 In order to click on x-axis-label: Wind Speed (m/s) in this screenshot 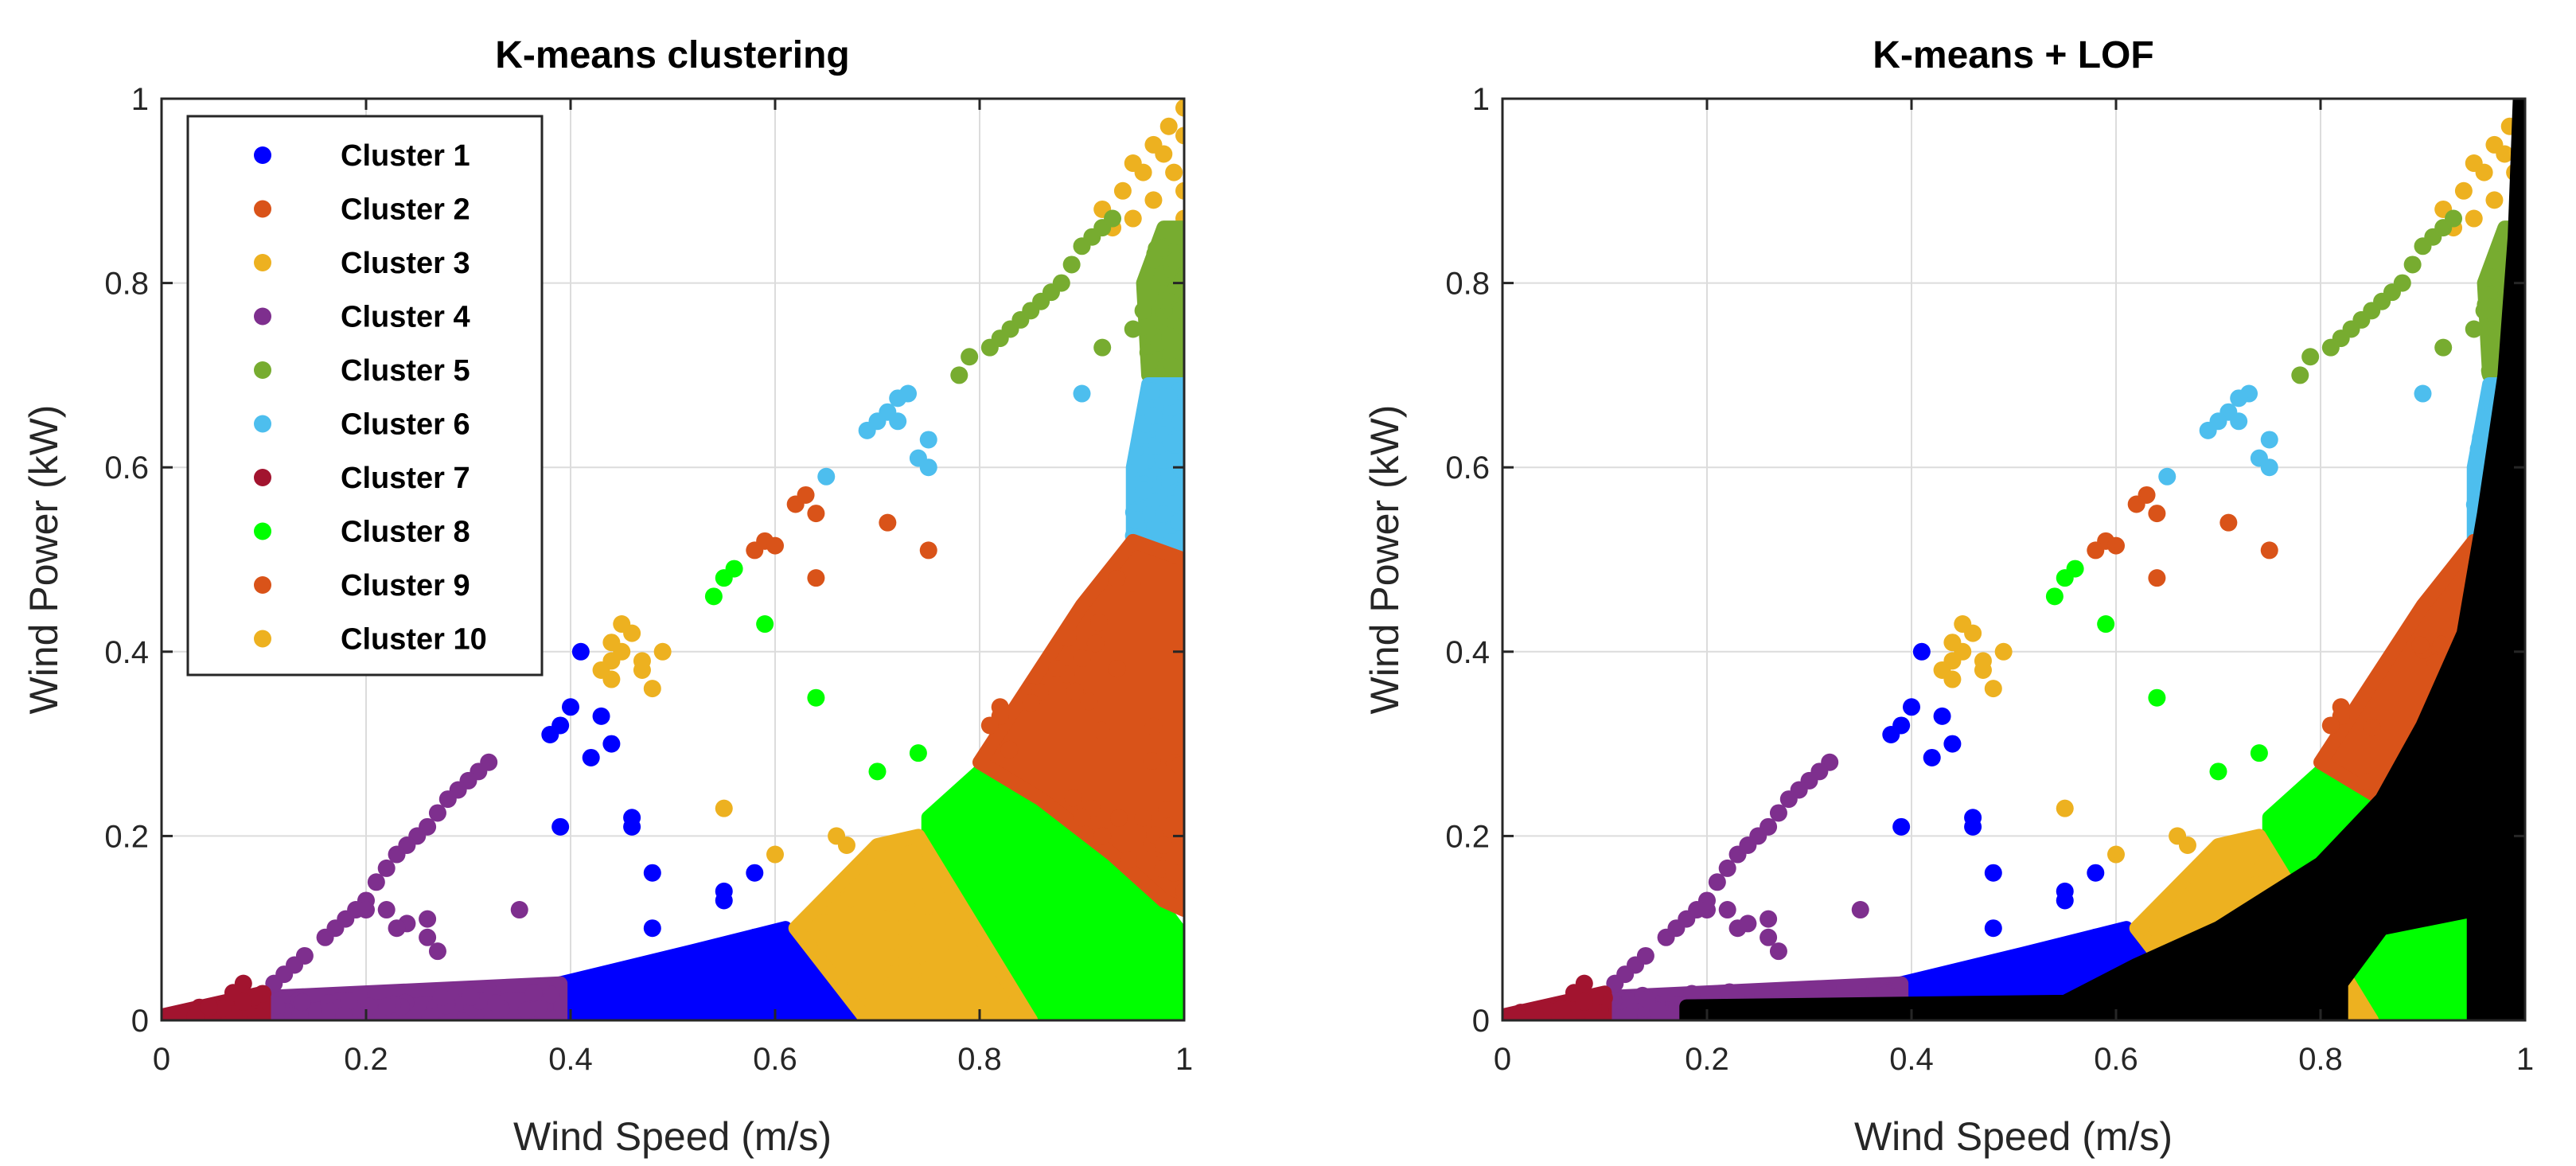, I will do `click(672, 1136)`.